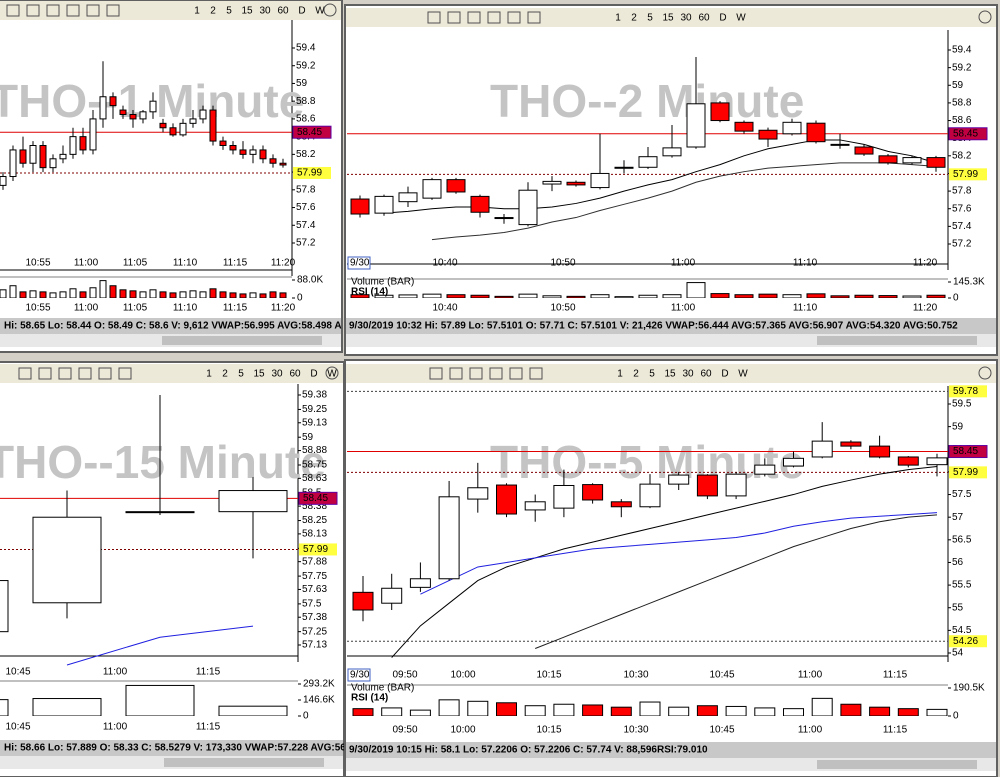  What do you see at coordinates (671, 750) in the screenshot?
I see `status-bar` at bounding box center [671, 750].